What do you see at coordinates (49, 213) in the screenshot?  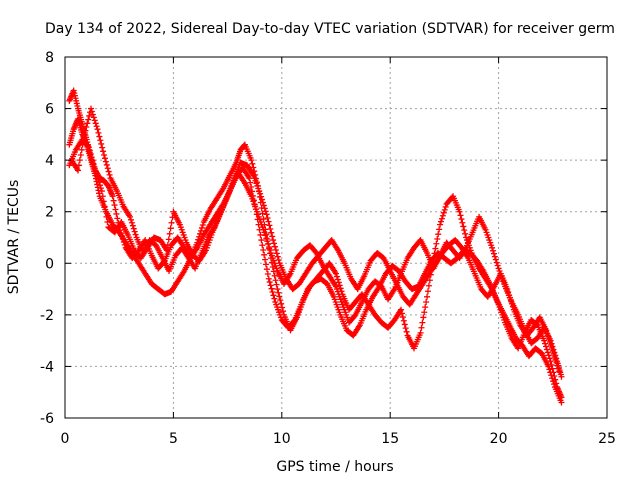 I see `y-tick-label: 2` at bounding box center [49, 213].